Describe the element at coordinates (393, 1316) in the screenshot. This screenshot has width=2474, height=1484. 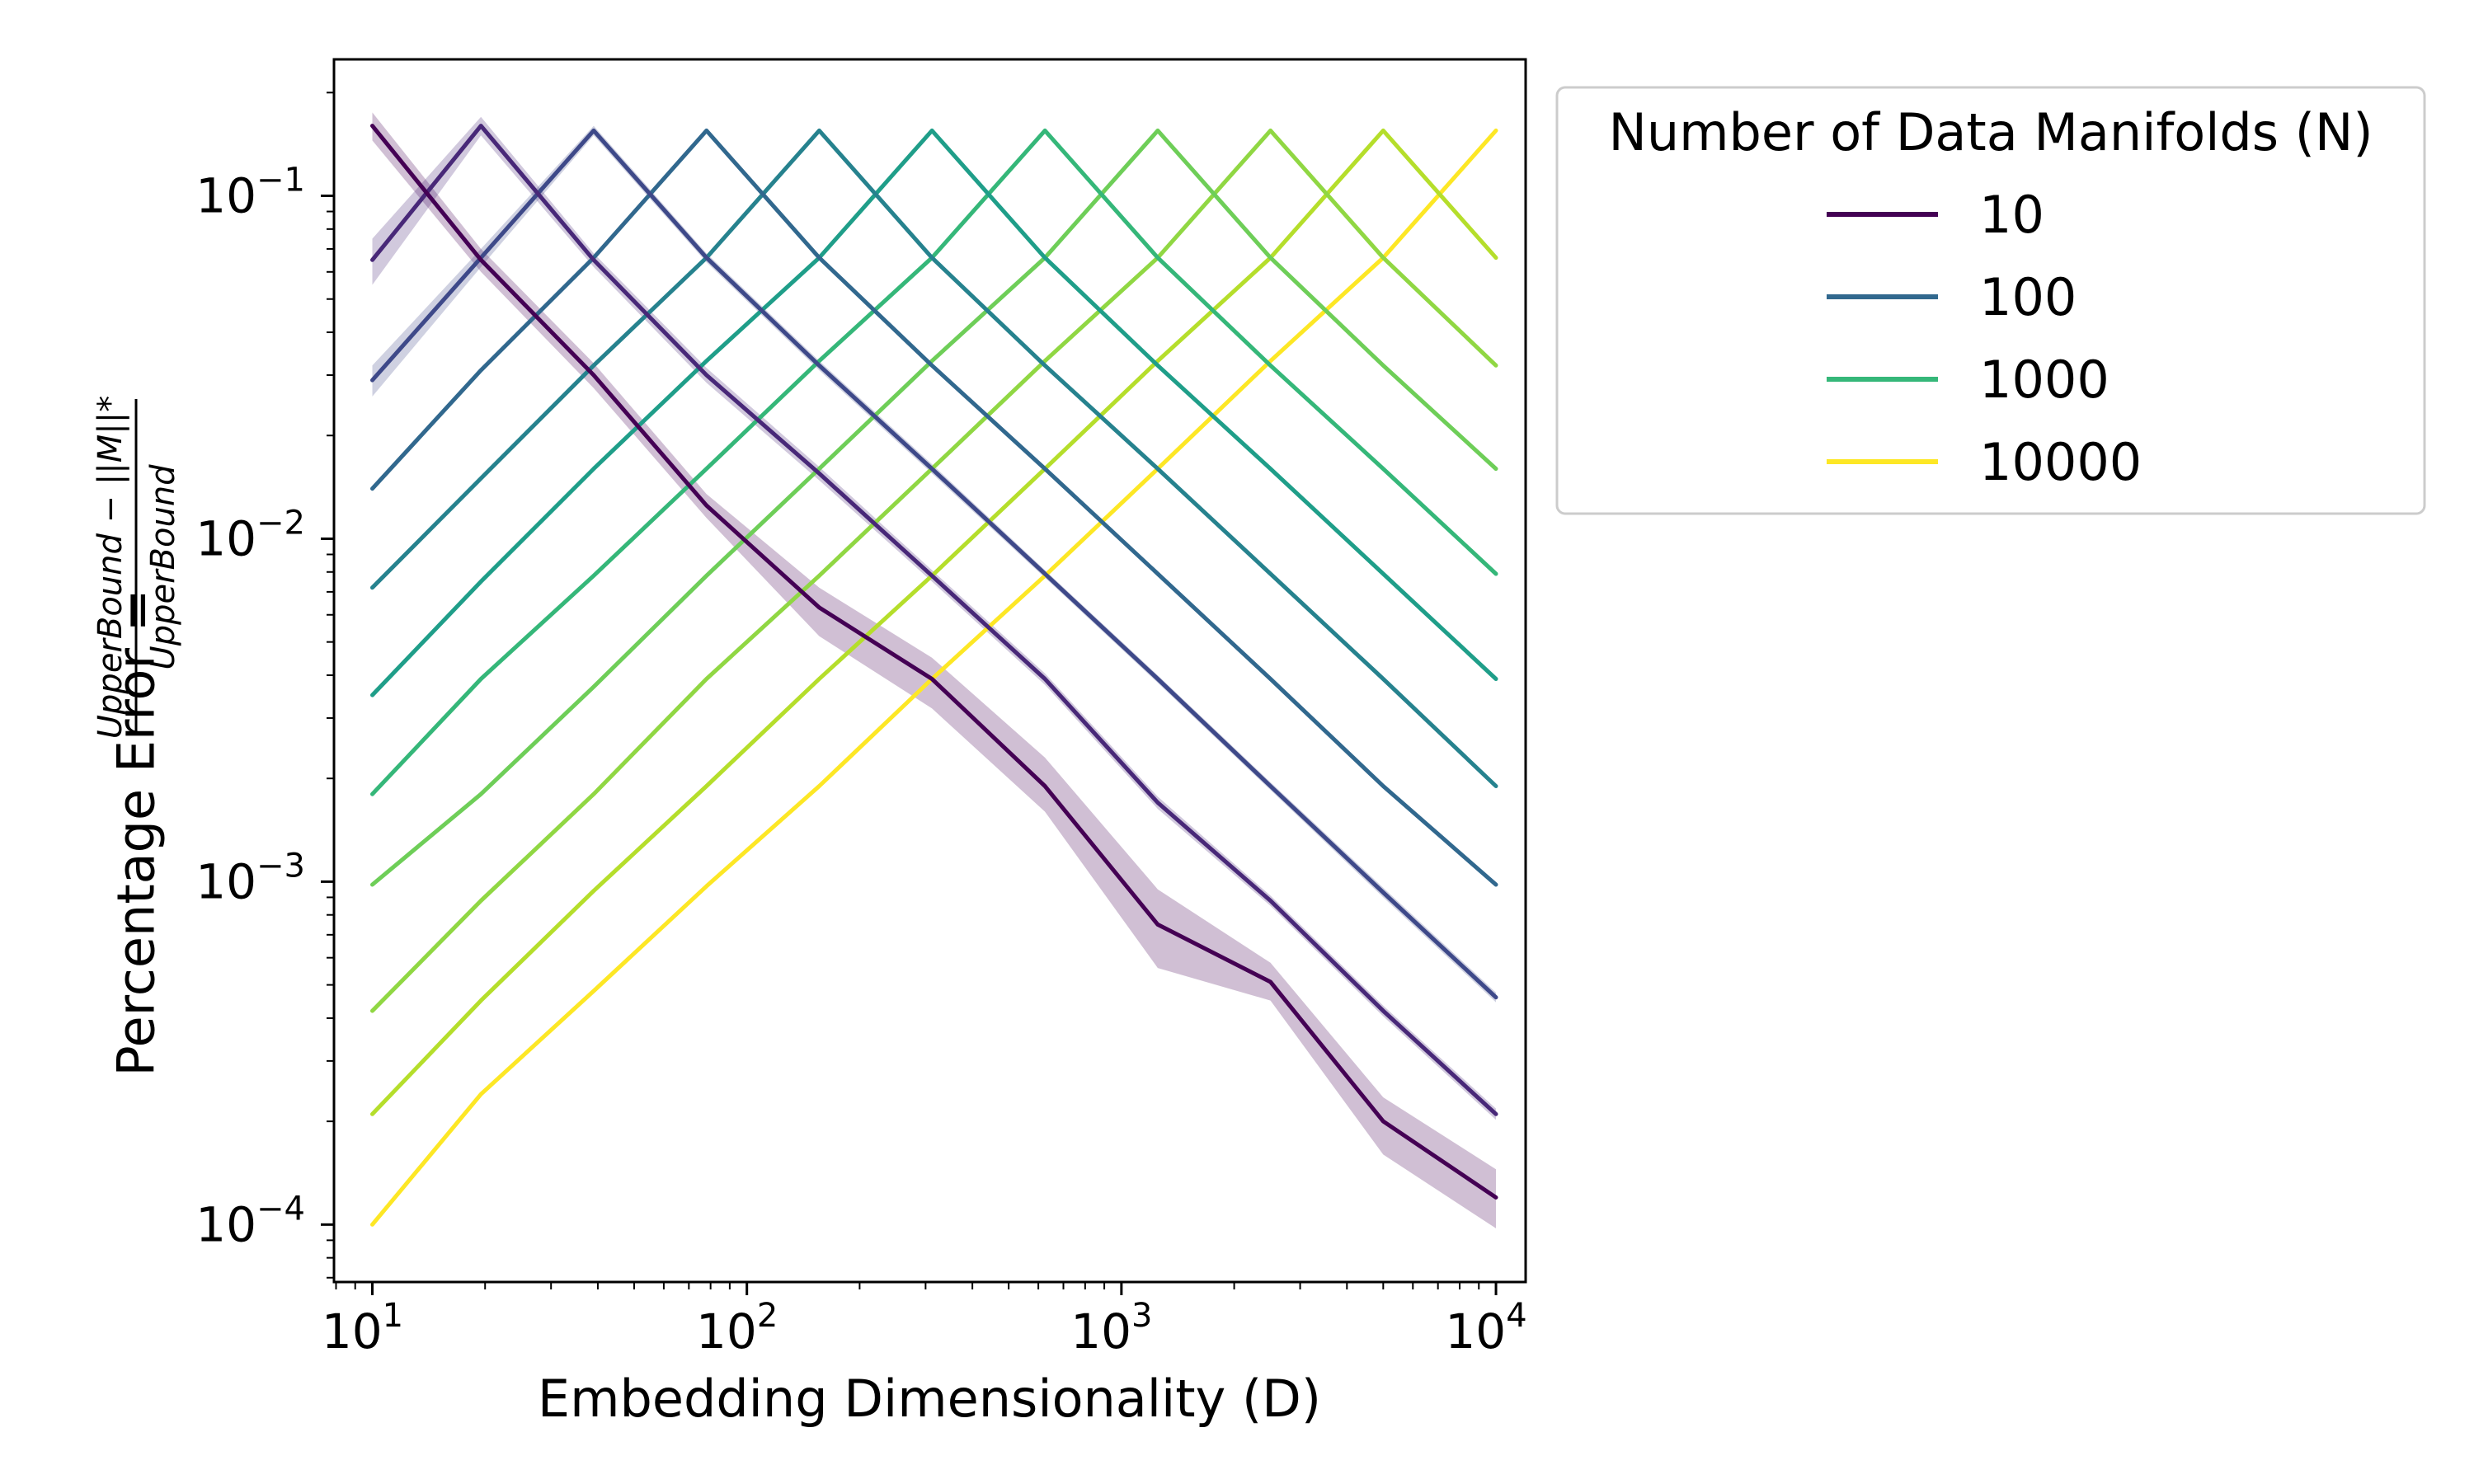
I see `x-tick-exponent: 1` at that location.